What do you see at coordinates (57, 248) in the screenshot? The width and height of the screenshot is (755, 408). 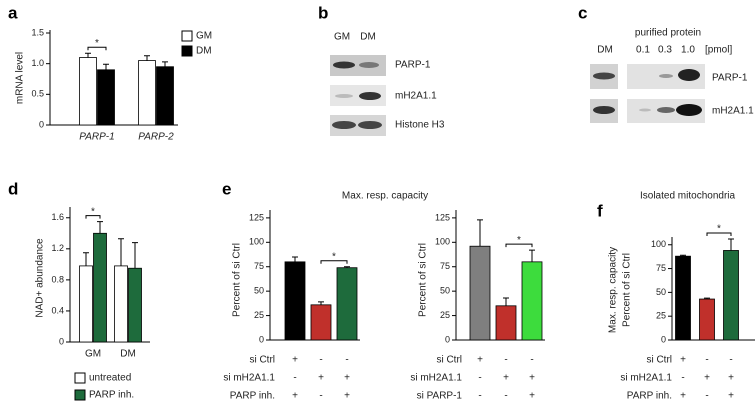 I see `y-tick-label: 1.2` at bounding box center [57, 248].